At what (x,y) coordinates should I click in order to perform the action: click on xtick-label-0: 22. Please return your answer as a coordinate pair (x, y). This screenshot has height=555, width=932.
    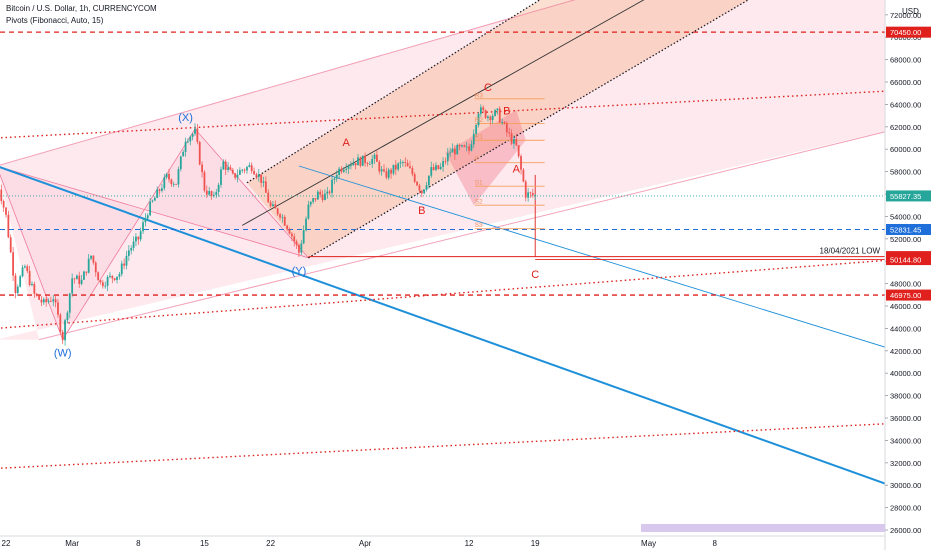
    Looking at the image, I should click on (6, 543).